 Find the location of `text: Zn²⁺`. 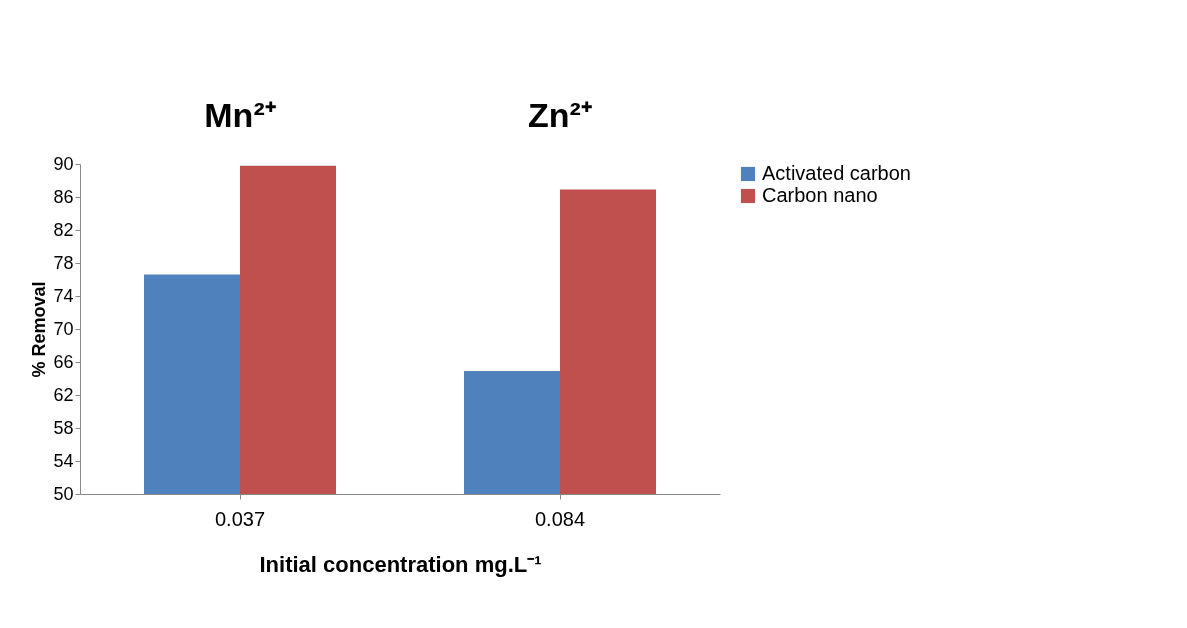

text: Zn²⁺ is located at coordinates (560, 115).